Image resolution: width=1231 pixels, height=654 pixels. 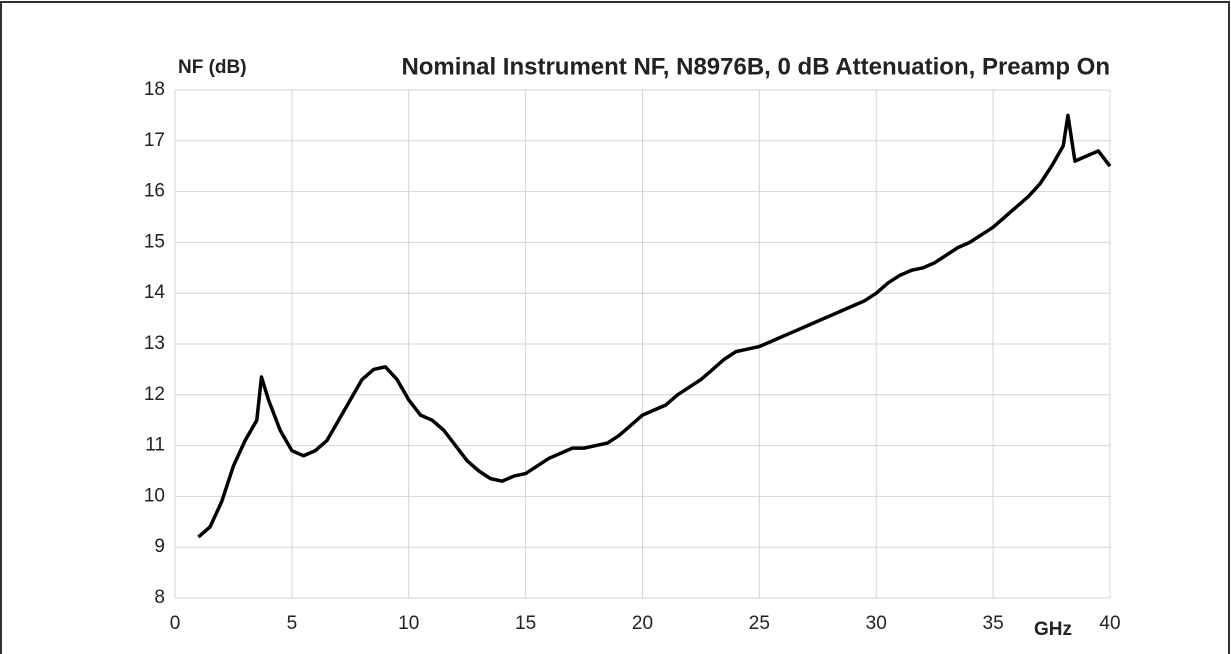 I want to click on x-tick-label: 15, so click(x=525, y=623).